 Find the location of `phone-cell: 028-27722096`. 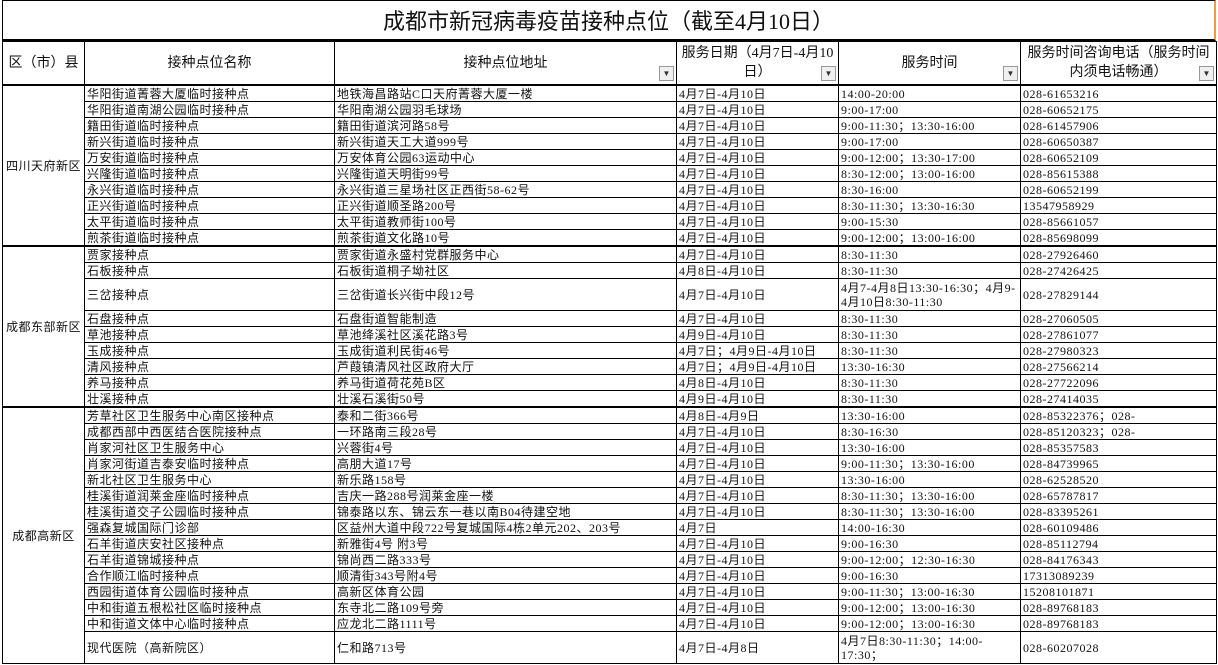

phone-cell: 028-27722096 is located at coordinates (1118, 382).